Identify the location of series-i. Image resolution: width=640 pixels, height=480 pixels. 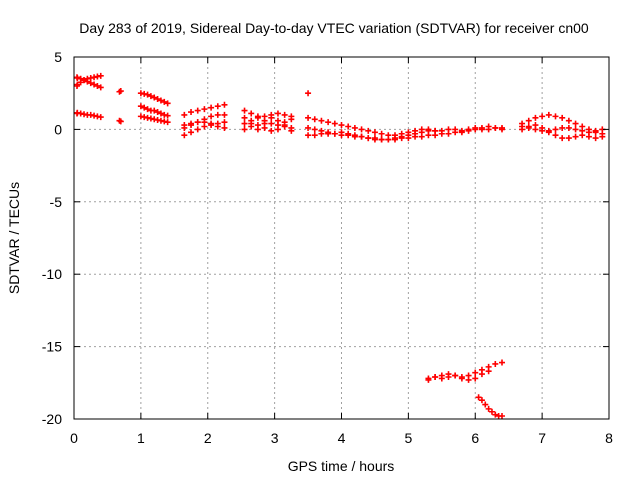
(204, 109).